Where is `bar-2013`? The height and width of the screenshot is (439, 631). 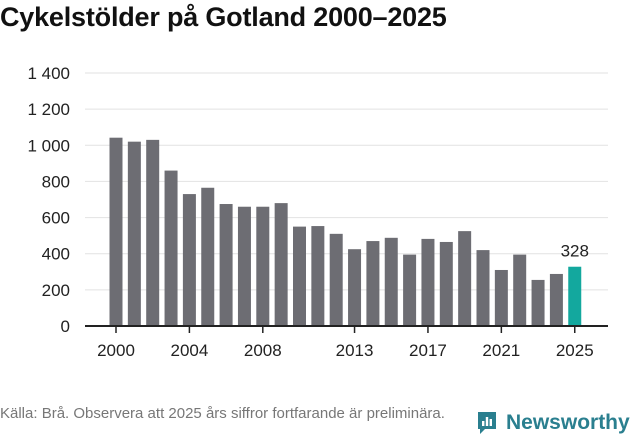 bar-2013 is located at coordinates (355, 287).